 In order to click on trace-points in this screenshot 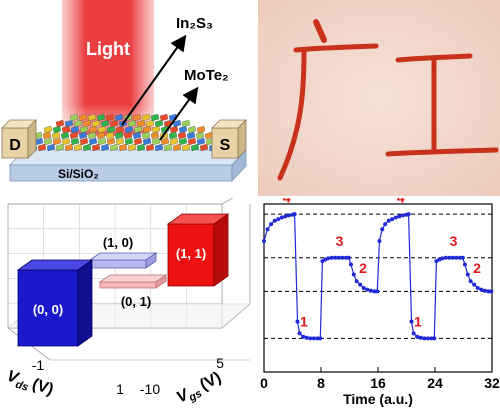, I will do `click(378, 276)`.